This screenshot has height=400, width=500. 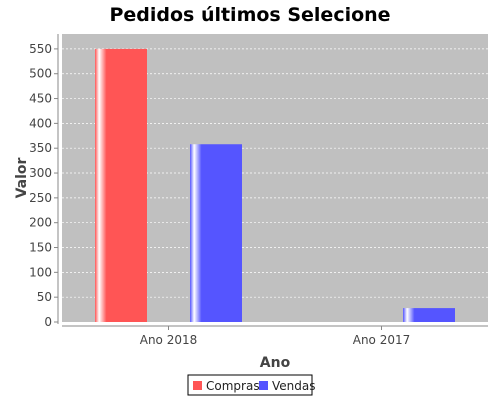 I want to click on x-axis: Ano 2018 Ano 2017, so click(x=275, y=336).